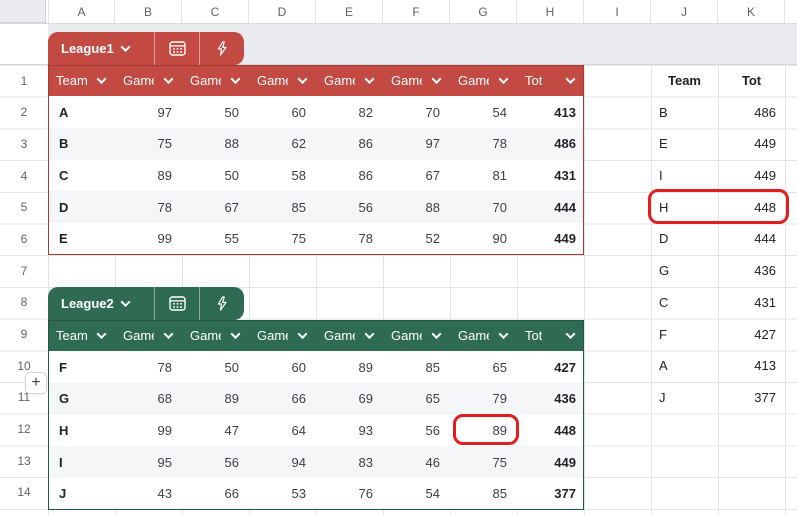 The image size is (797, 515). What do you see at coordinates (24, 492) in the screenshot?
I see `row-header-14: 14` at bounding box center [24, 492].